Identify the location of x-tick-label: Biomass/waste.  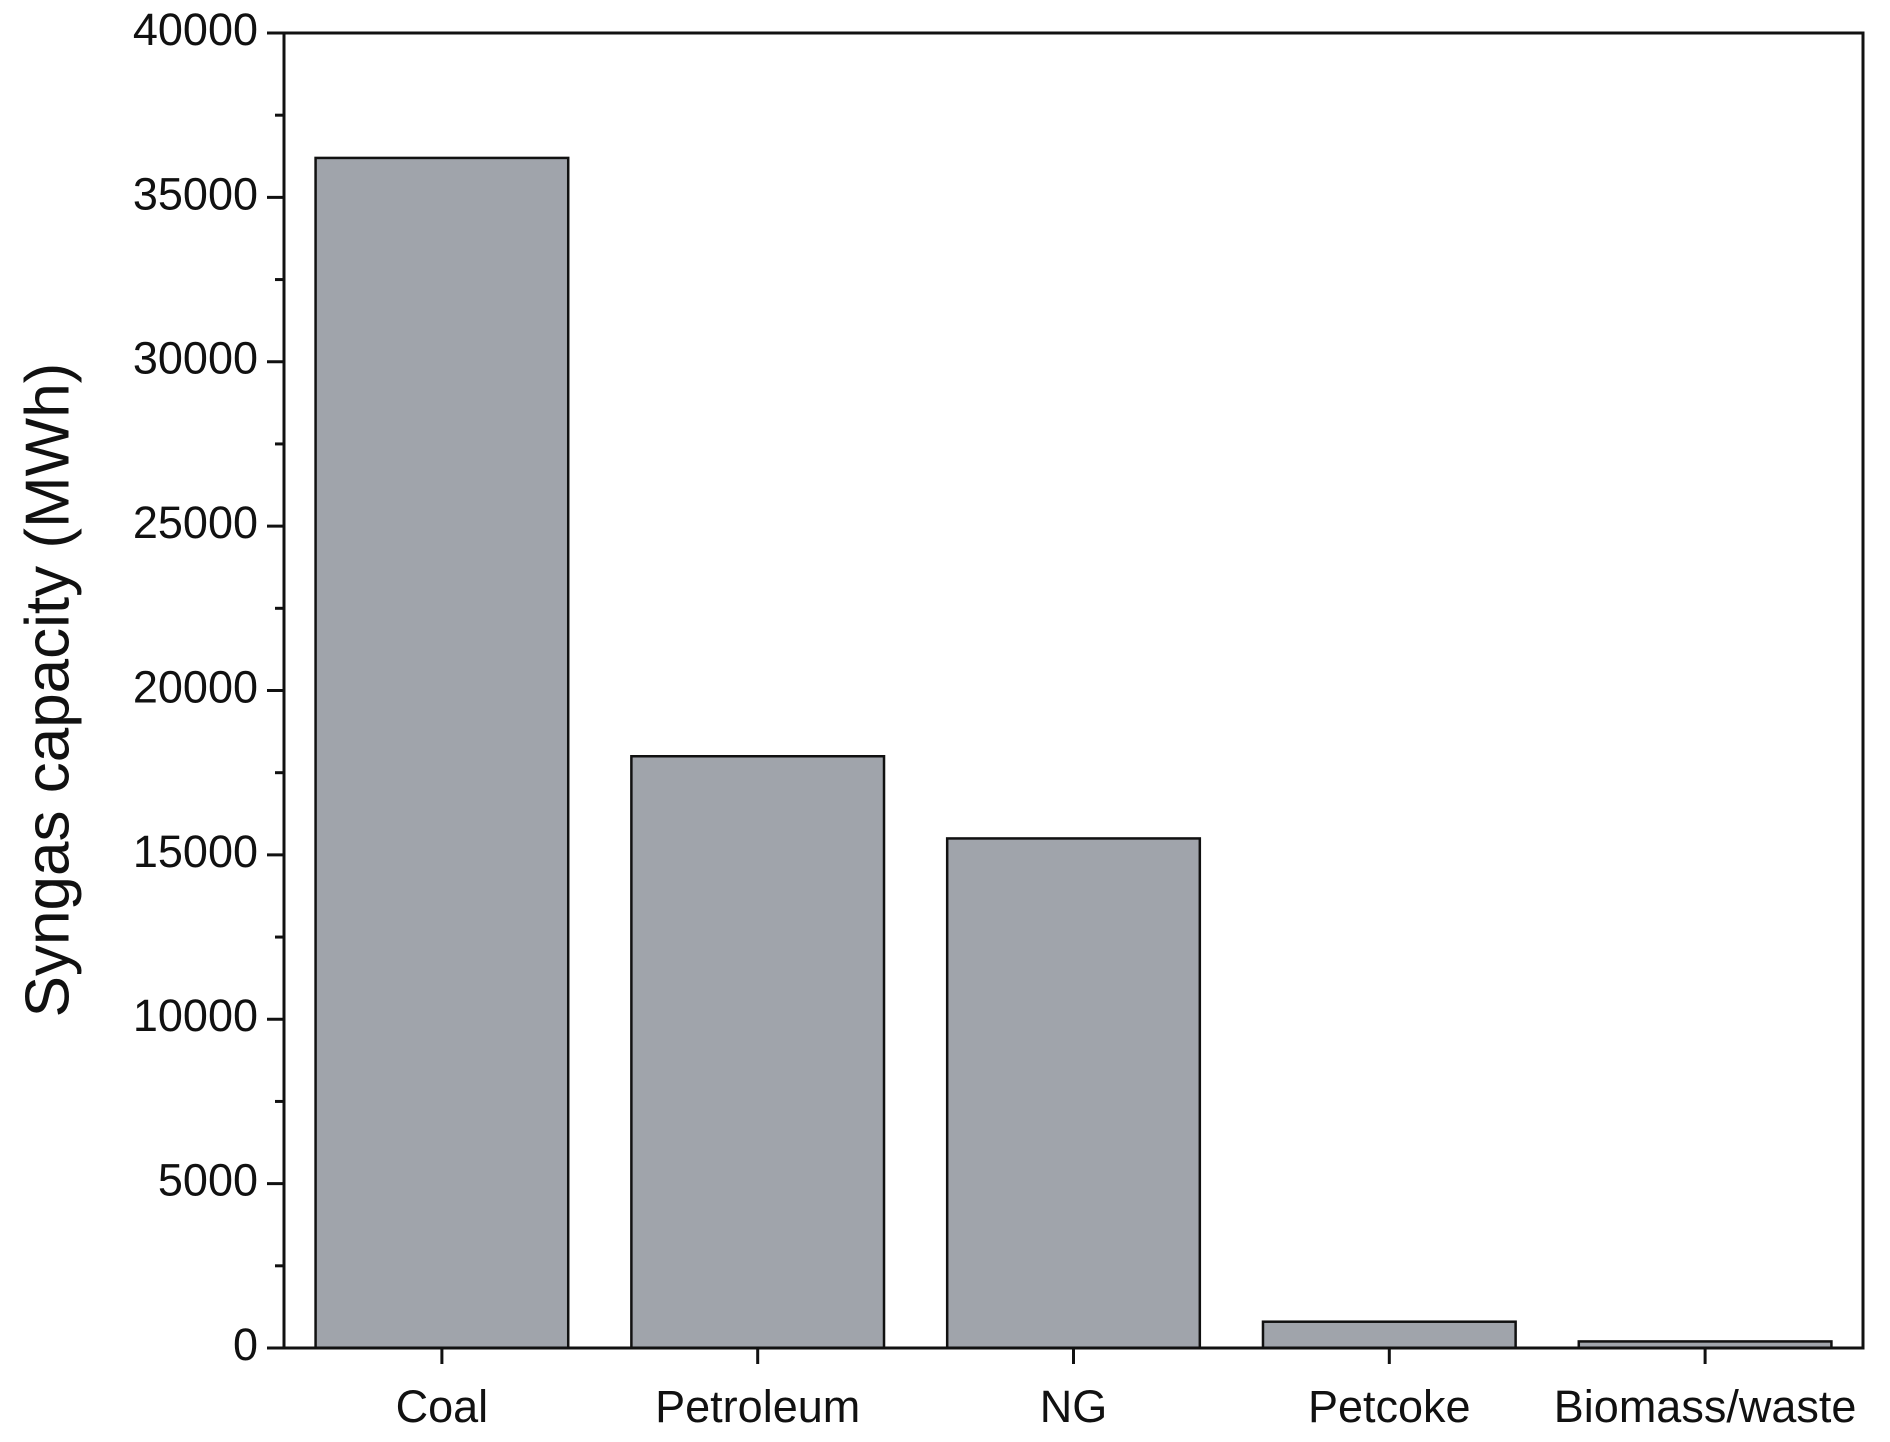
(1705, 1406).